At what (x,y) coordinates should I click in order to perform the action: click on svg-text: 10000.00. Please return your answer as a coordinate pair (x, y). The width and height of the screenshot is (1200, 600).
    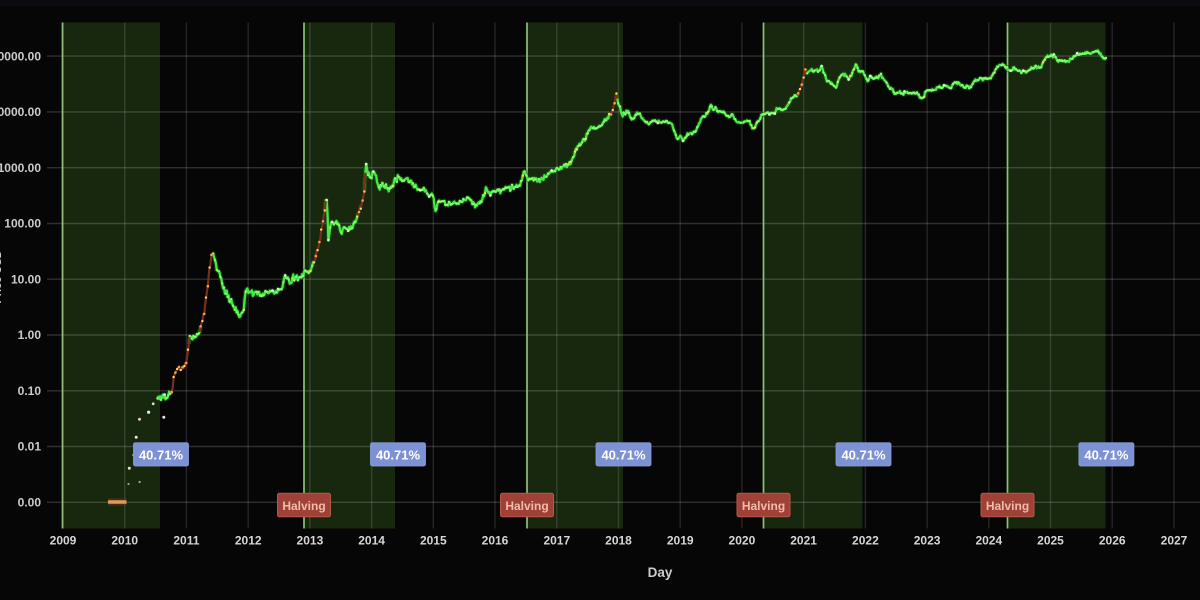
    Looking at the image, I should click on (20, 112).